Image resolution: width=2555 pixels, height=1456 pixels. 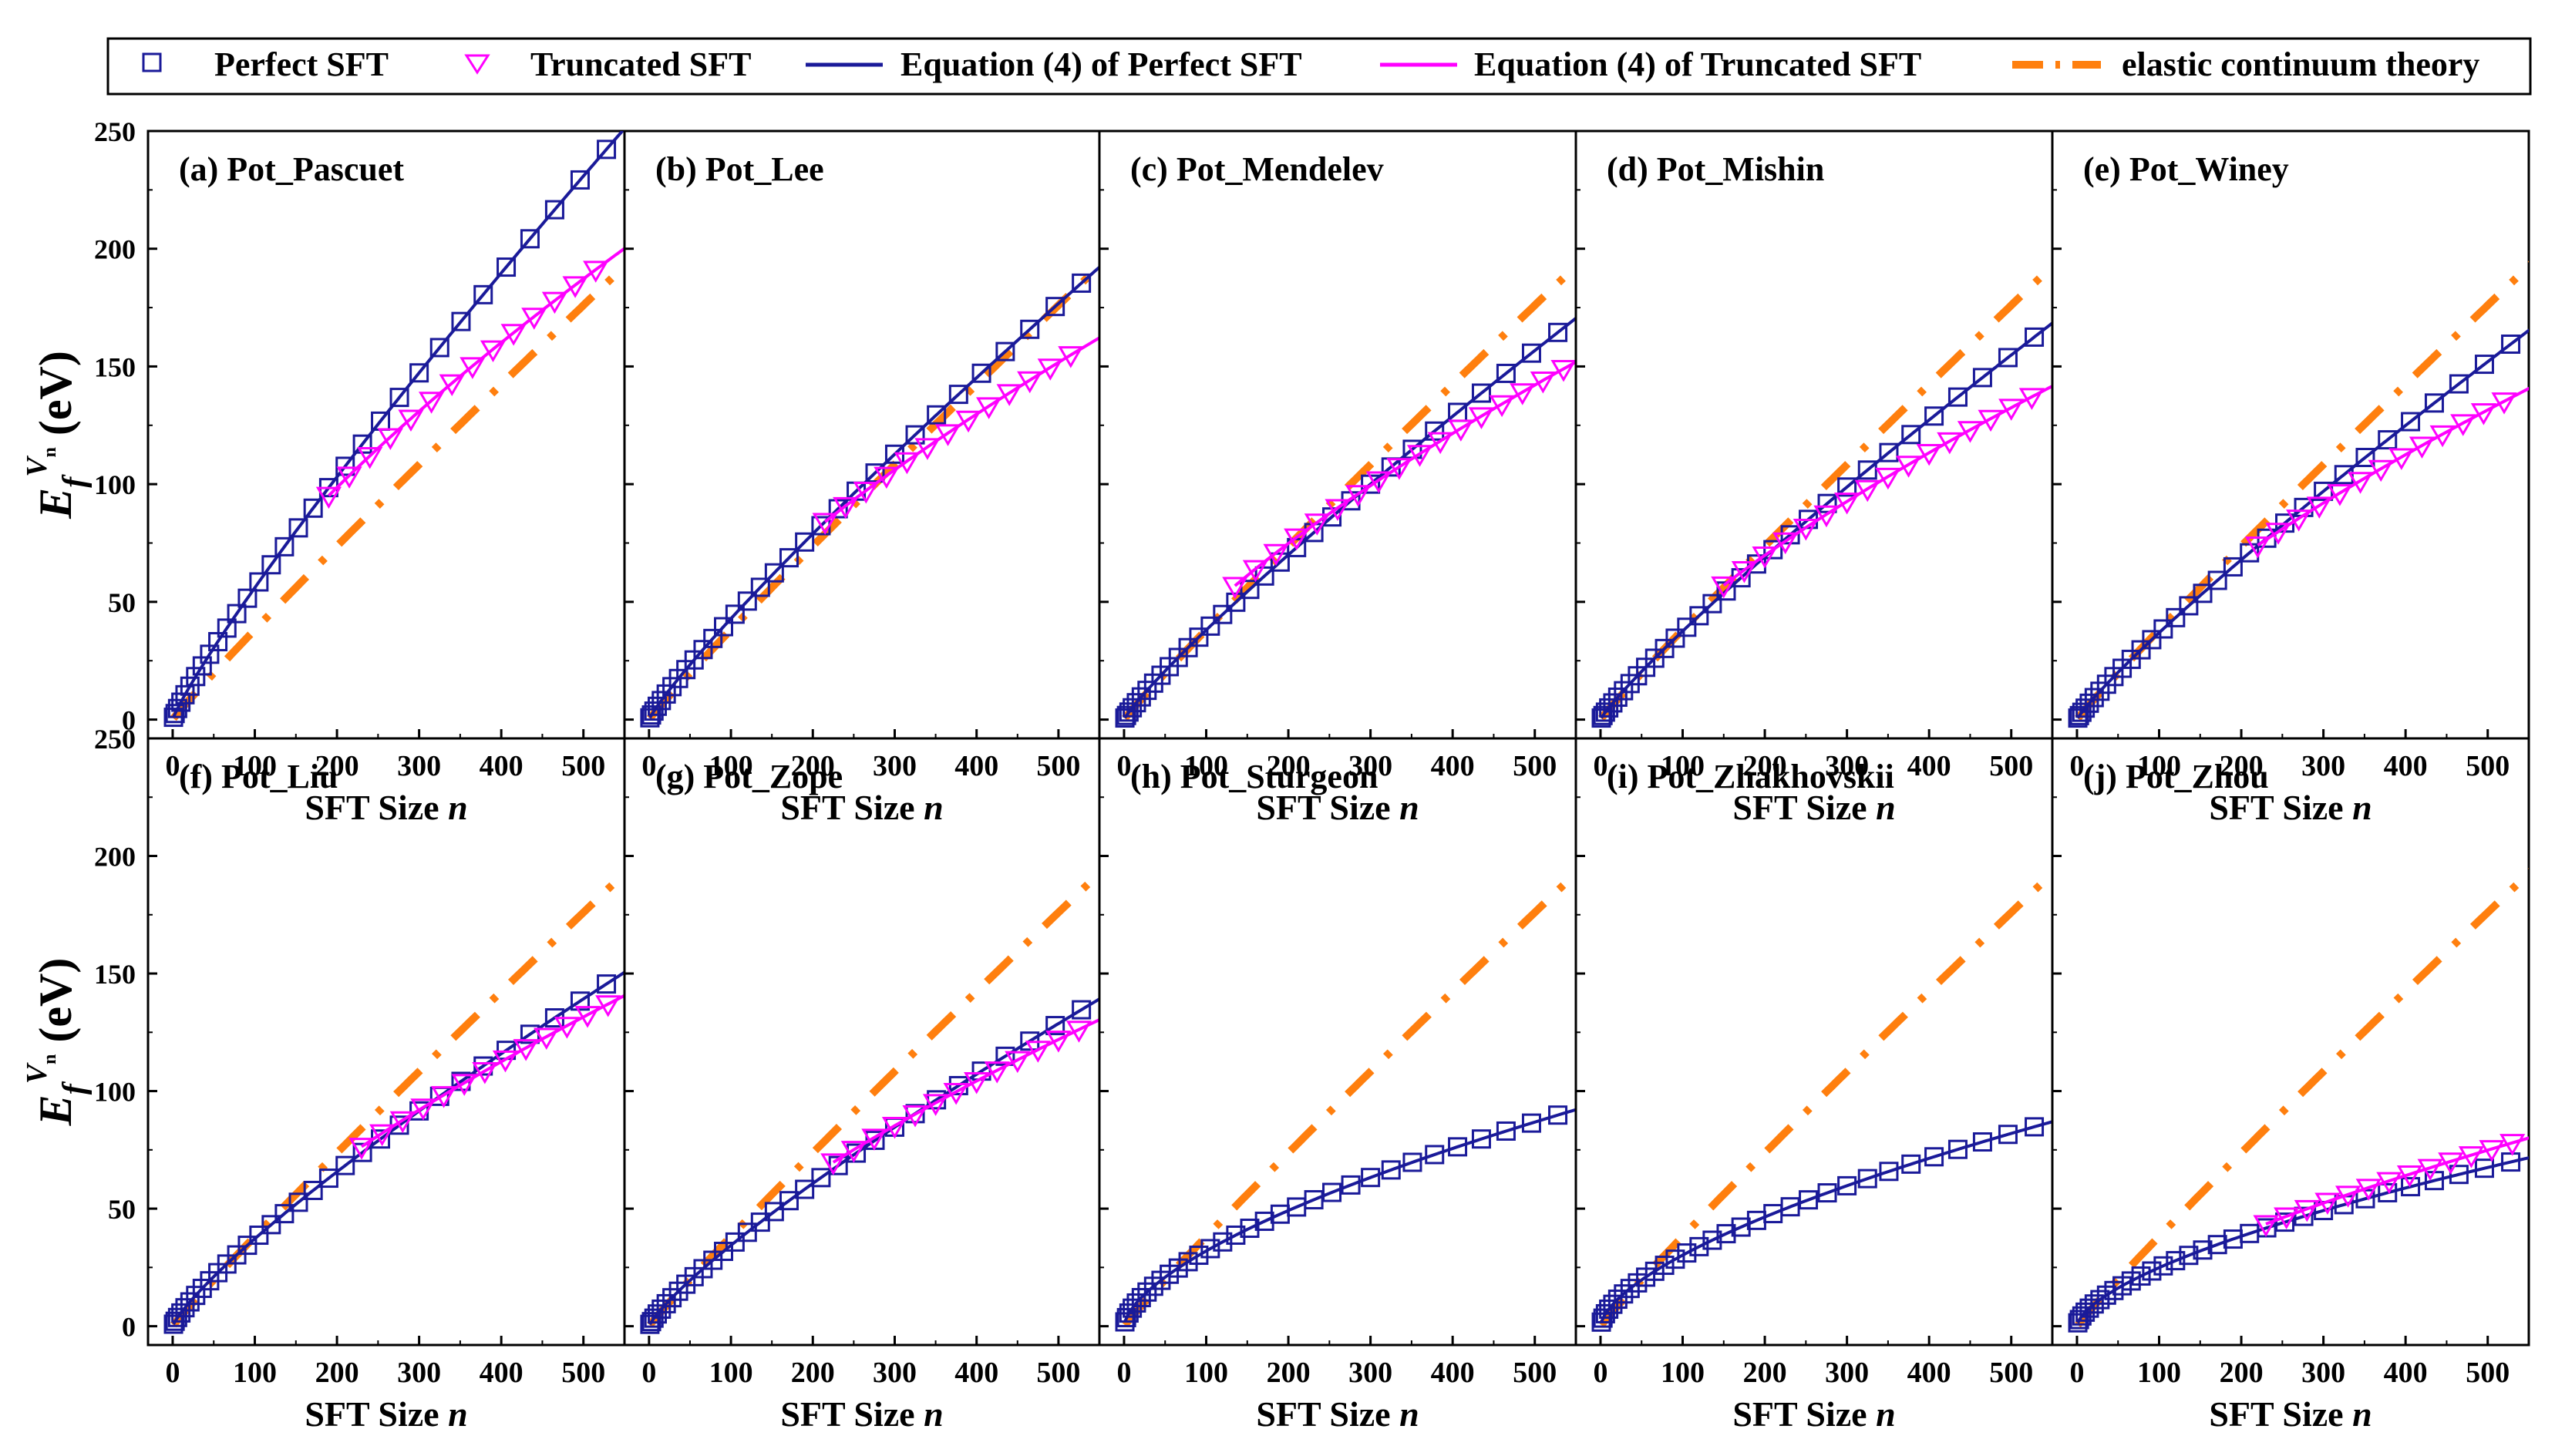 I want to click on legend-label-perfect: Perfect SFT, so click(x=301, y=64).